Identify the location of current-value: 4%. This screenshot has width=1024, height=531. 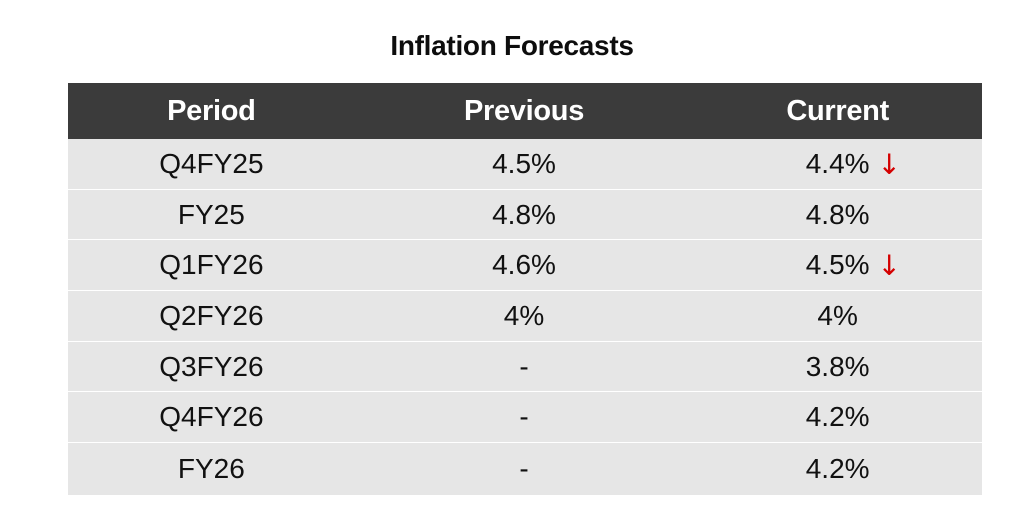
(837, 315).